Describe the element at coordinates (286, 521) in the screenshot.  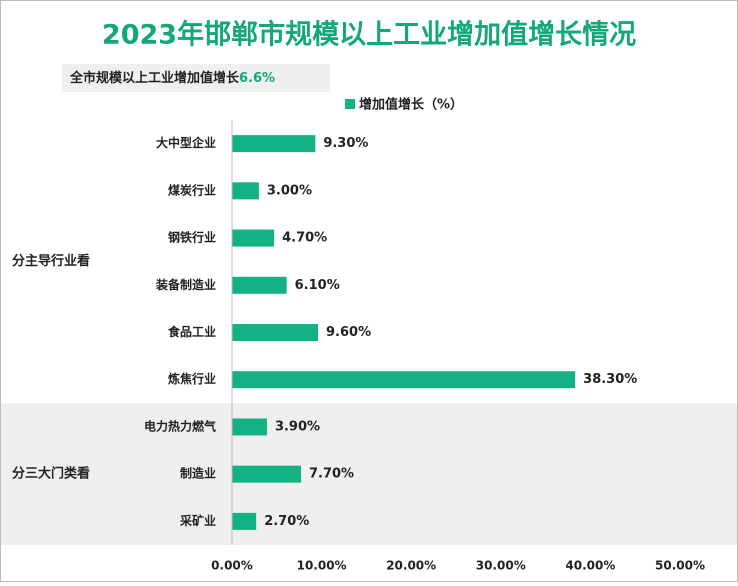
I see `data-label: 2.70%` at that location.